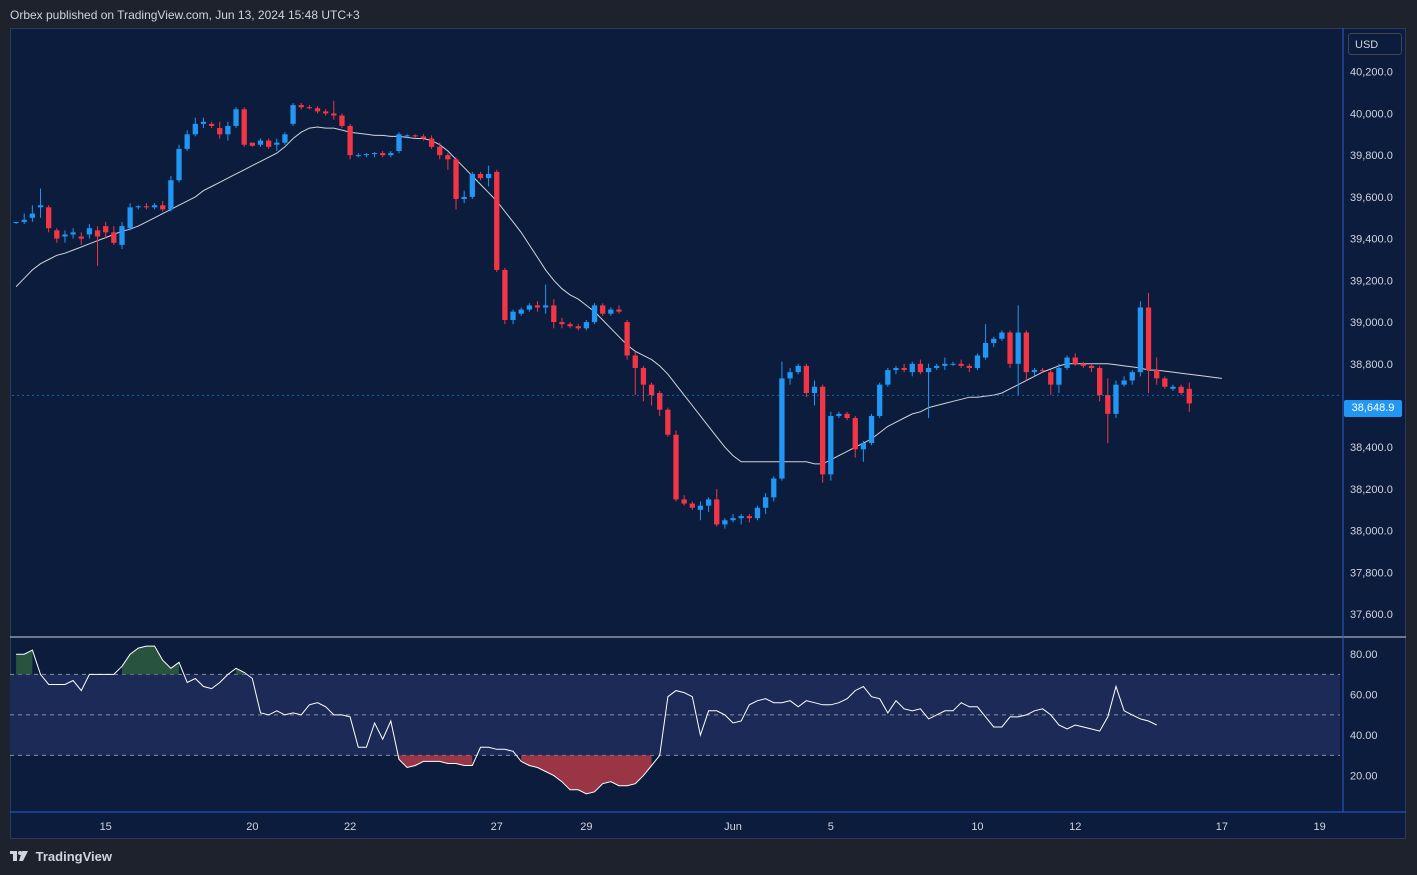 This screenshot has width=1417, height=875. What do you see at coordinates (61, 856) in the screenshot?
I see `footer-brand: TradingView` at bounding box center [61, 856].